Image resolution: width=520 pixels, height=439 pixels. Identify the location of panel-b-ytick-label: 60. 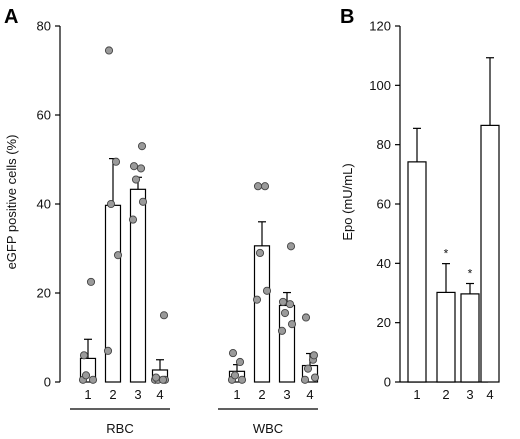
(384, 204).